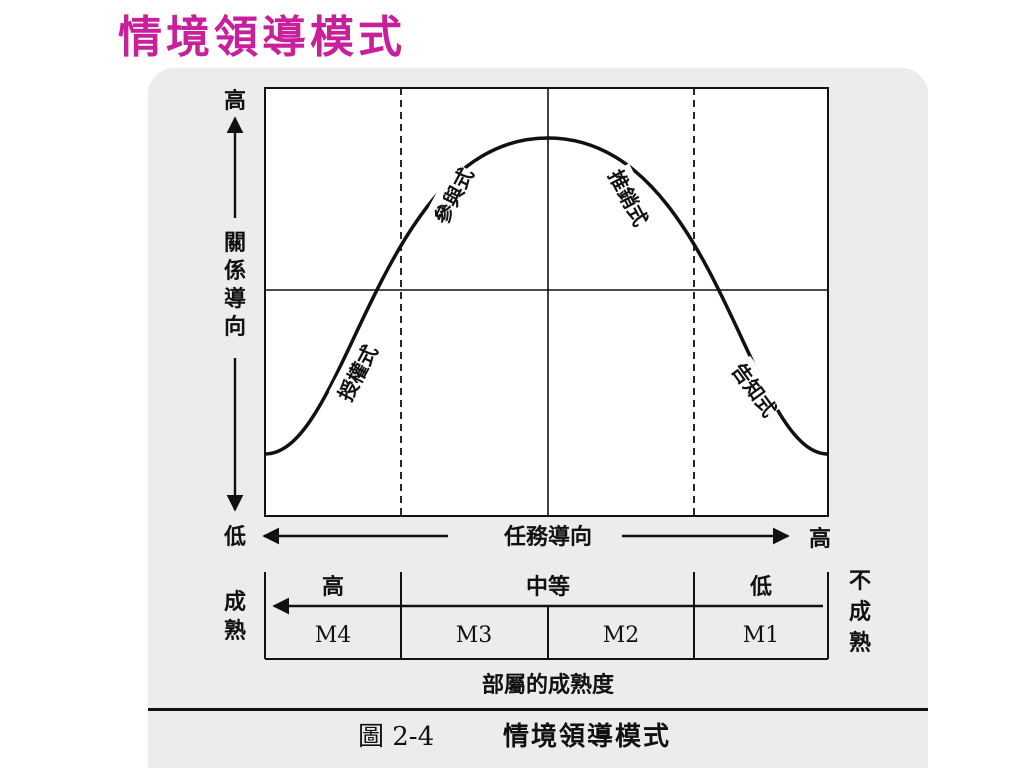 Image resolution: width=1024 pixels, height=768 pixels. I want to click on y-axis-title-char-2: 係, so click(235, 271).